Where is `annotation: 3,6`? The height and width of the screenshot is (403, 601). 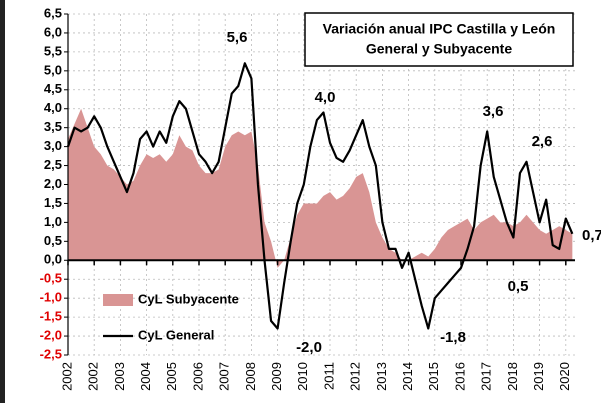 annotation: 3,6 is located at coordinates (493, 111).